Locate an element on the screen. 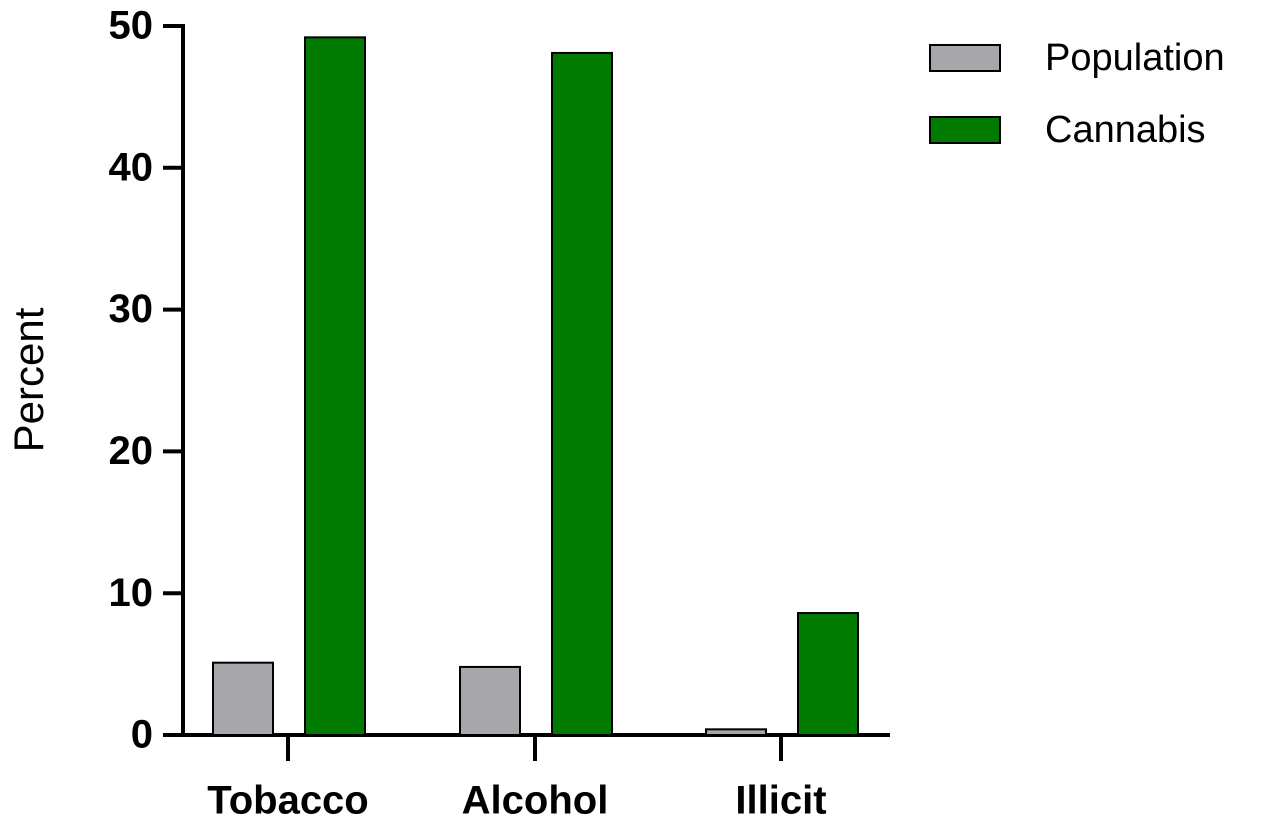 The image size is (1280, 827). y-tick-label: 40 is located at coordinates (131, 167).